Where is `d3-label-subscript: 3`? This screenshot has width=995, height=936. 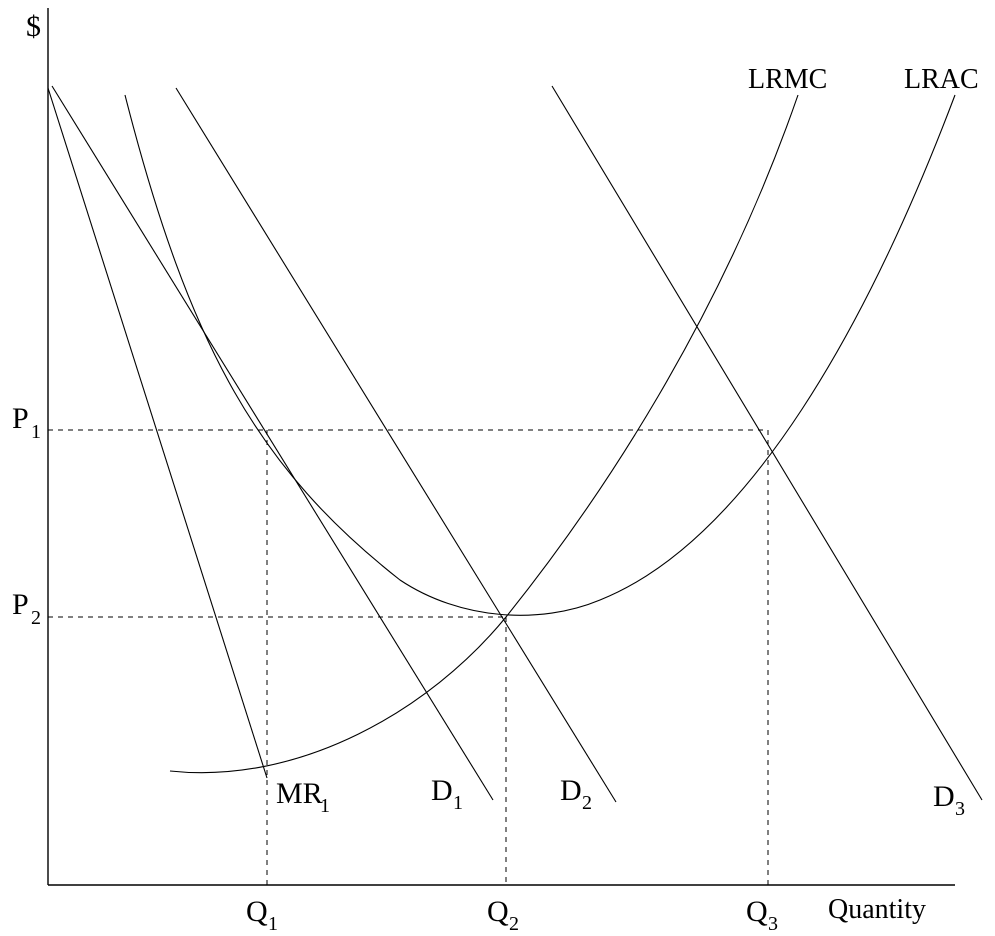 d3-label-subscript: 3 is located at coordinates (960, 809).